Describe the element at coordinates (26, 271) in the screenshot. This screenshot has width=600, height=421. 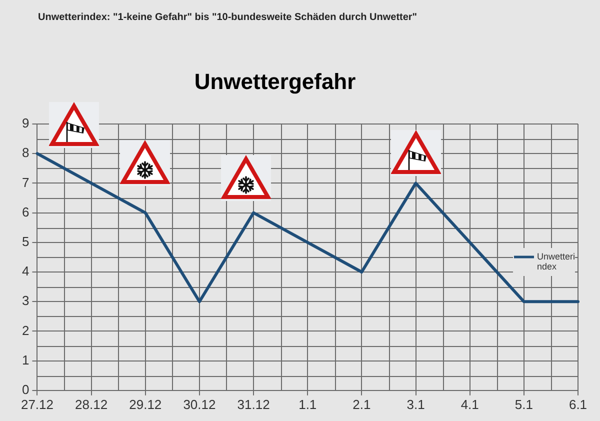
I see `y-tick-label: 4` at that location.